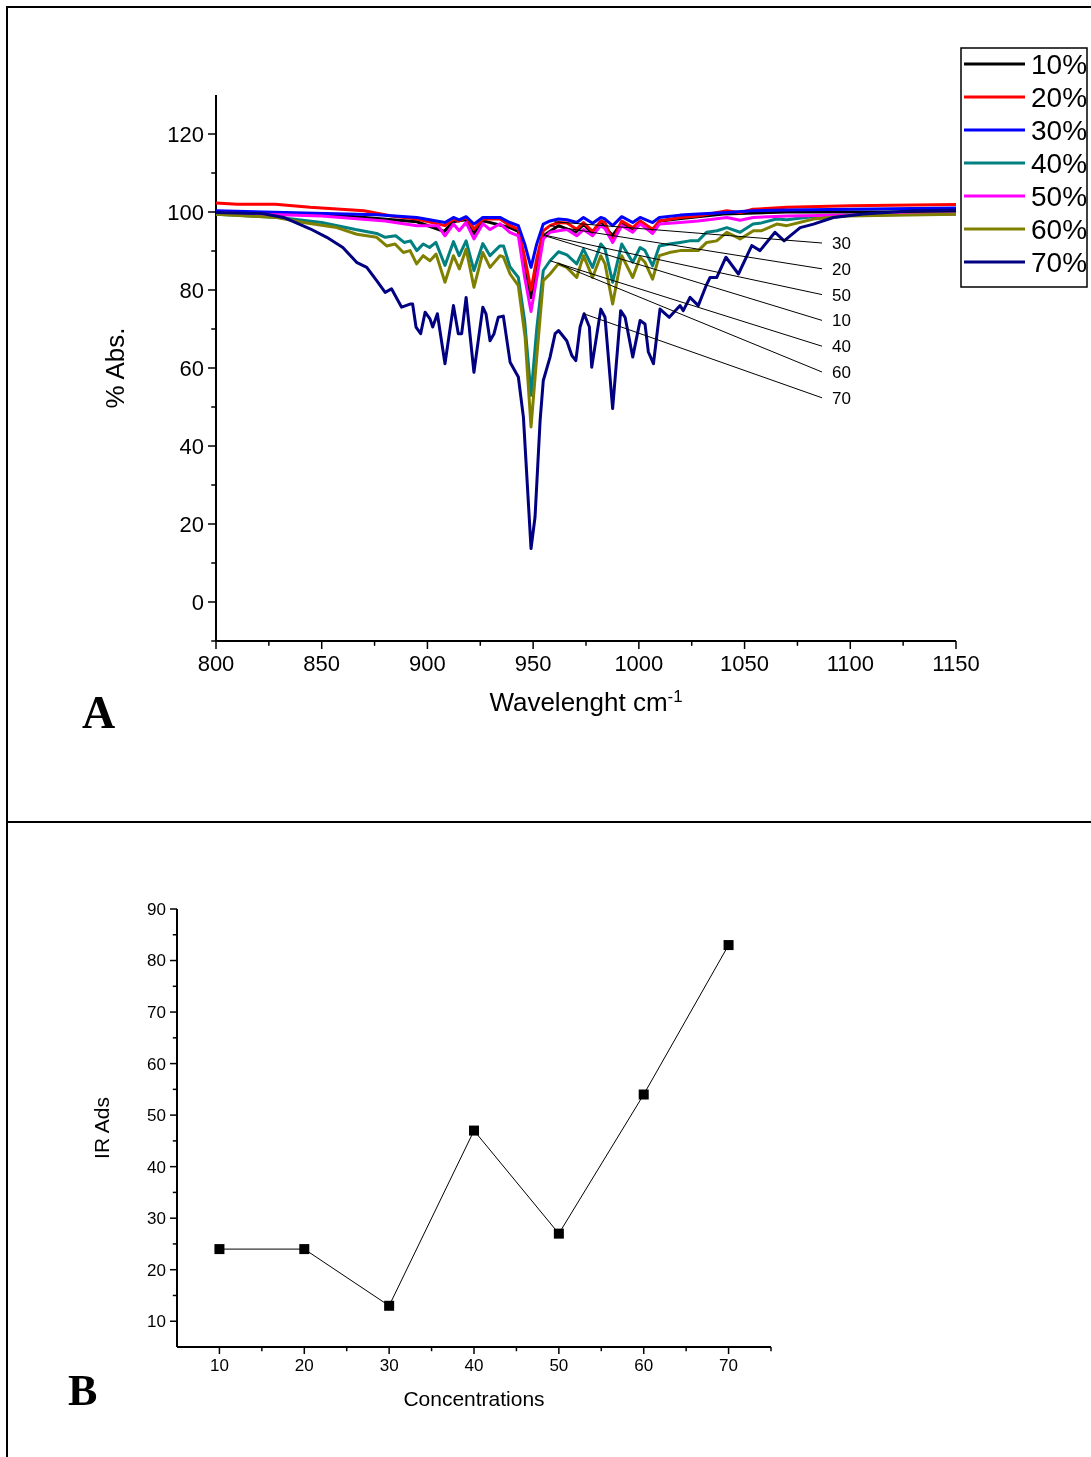  I want to click on x-tick-label: 30, so click(389, 1365).